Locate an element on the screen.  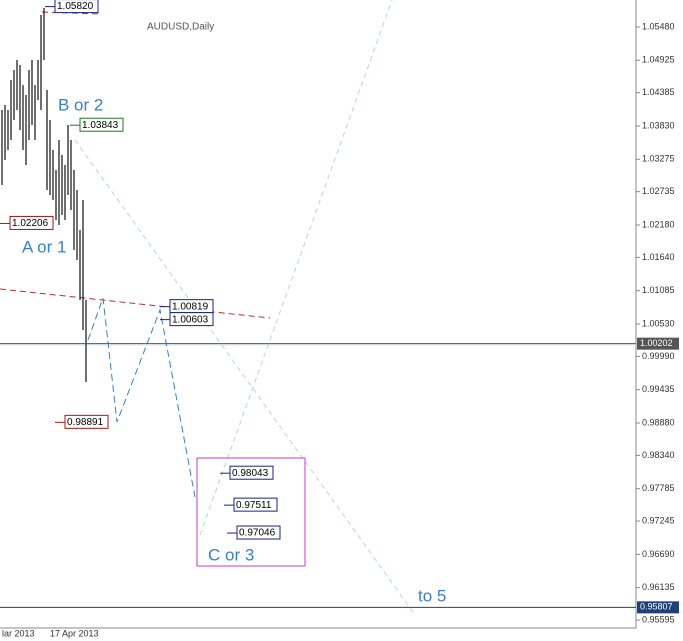
y-tick-label: 0.97785 is located at coordinates (658, 488).